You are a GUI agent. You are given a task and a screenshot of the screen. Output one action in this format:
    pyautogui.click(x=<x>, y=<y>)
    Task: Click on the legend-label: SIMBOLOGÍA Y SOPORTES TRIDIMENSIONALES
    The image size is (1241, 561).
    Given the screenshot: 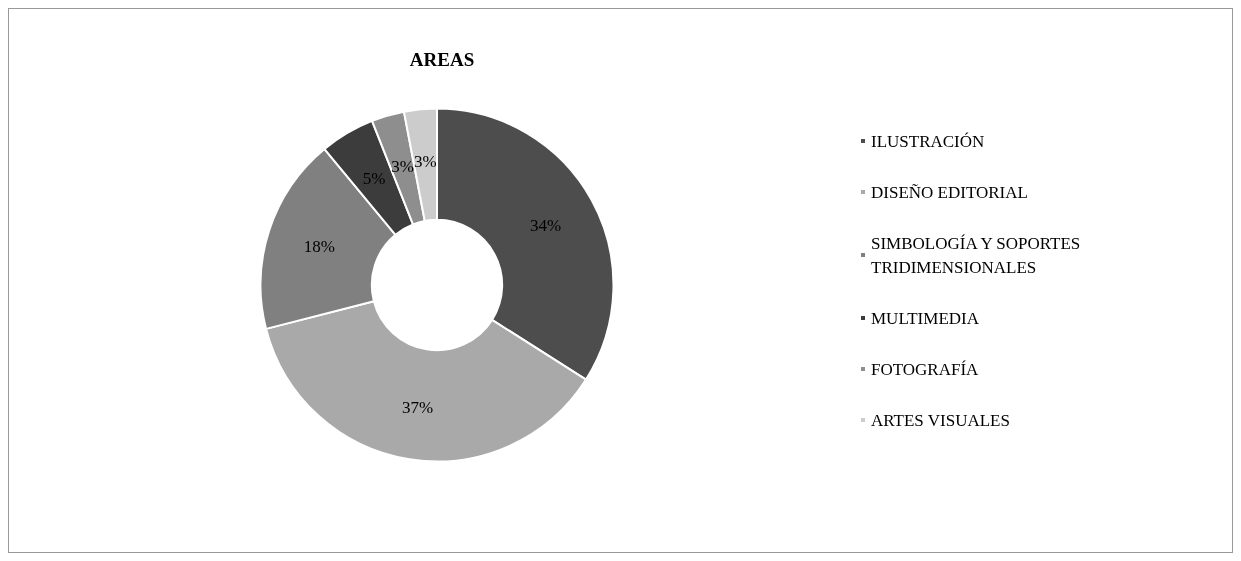 What is the action you would take?
    pyautogui.click(x=978, y=255)
    